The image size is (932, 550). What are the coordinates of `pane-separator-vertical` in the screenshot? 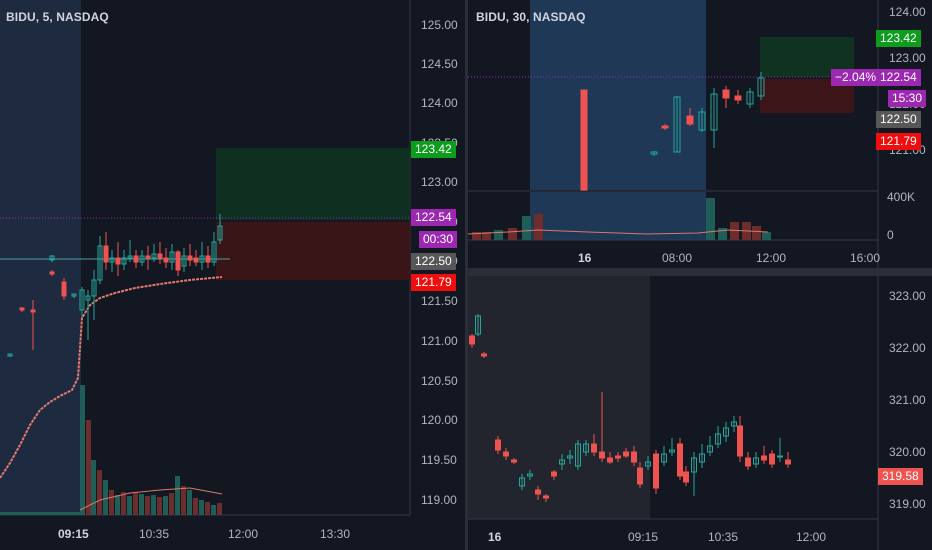 It's located at (466, 275).